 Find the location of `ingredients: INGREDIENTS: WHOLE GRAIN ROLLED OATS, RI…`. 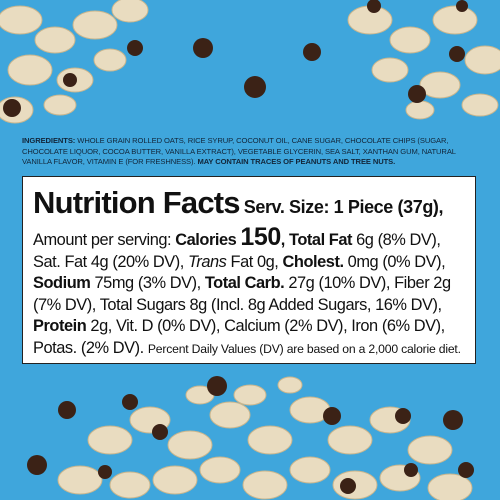

ingredients: INGREDIENTS: WHOLE GRAIN ROLLED OATS, RI… is located at coordinates (251, 152).